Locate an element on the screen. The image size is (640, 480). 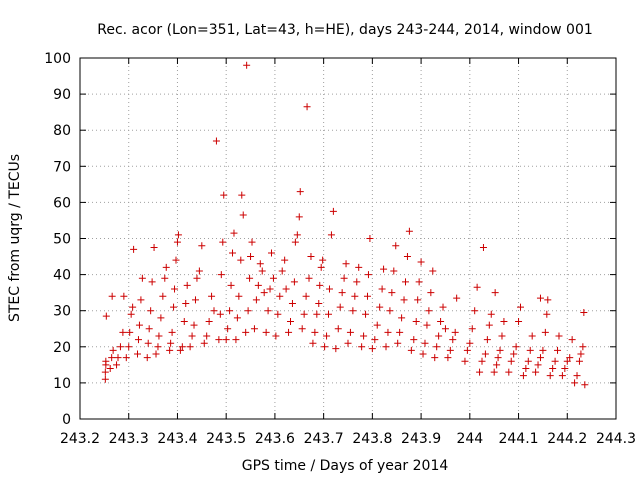
x-tick-label: 244.3 is located at coordinates (616, 439).